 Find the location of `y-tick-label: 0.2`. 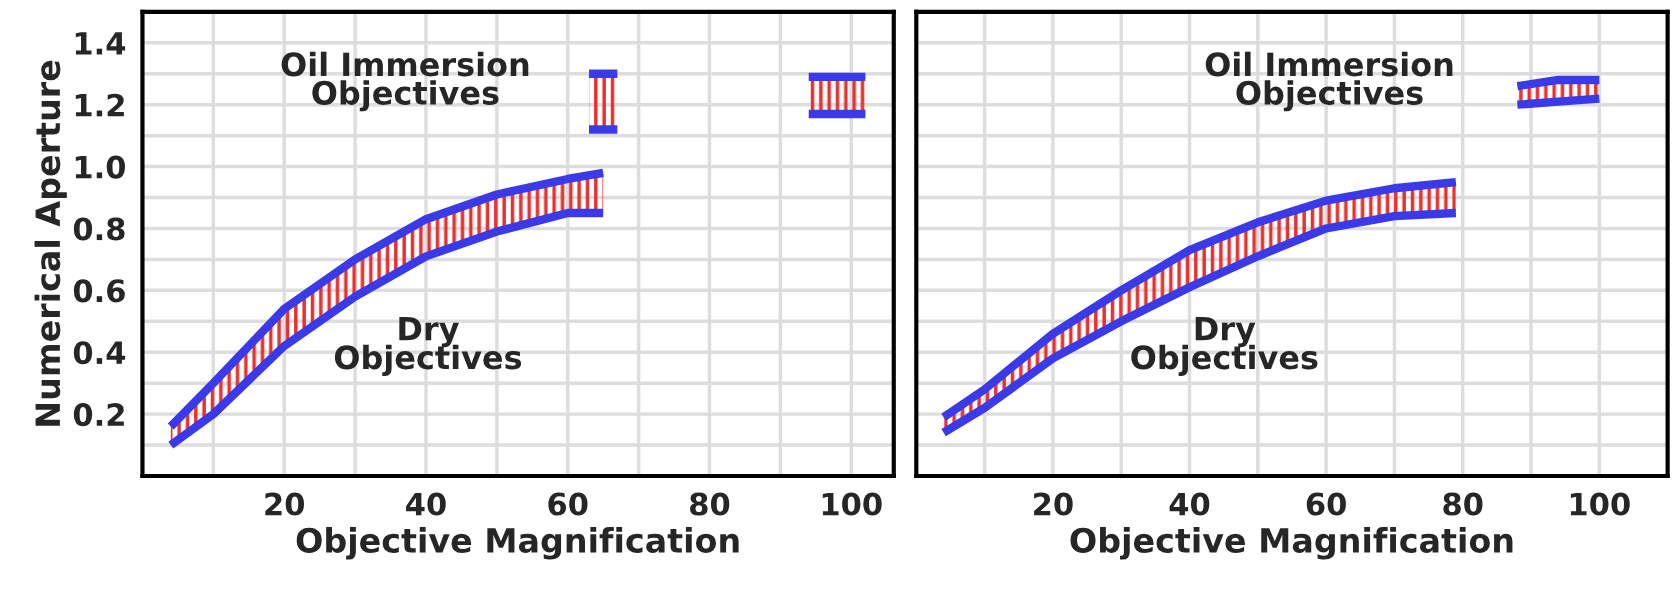

y-tick-label: 0.2 is located at coordinates (98, 415).